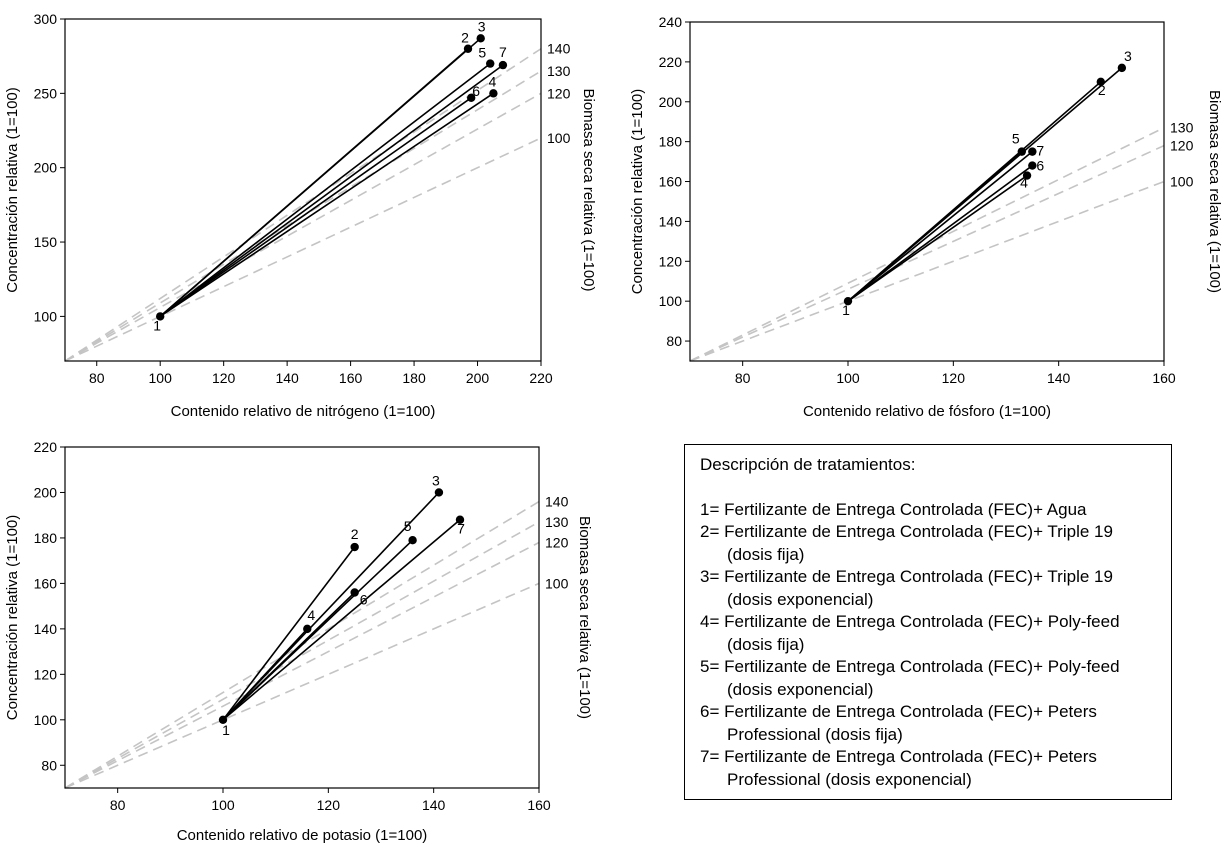  I want to click on x-tick-label: 180, so click(414, 378).